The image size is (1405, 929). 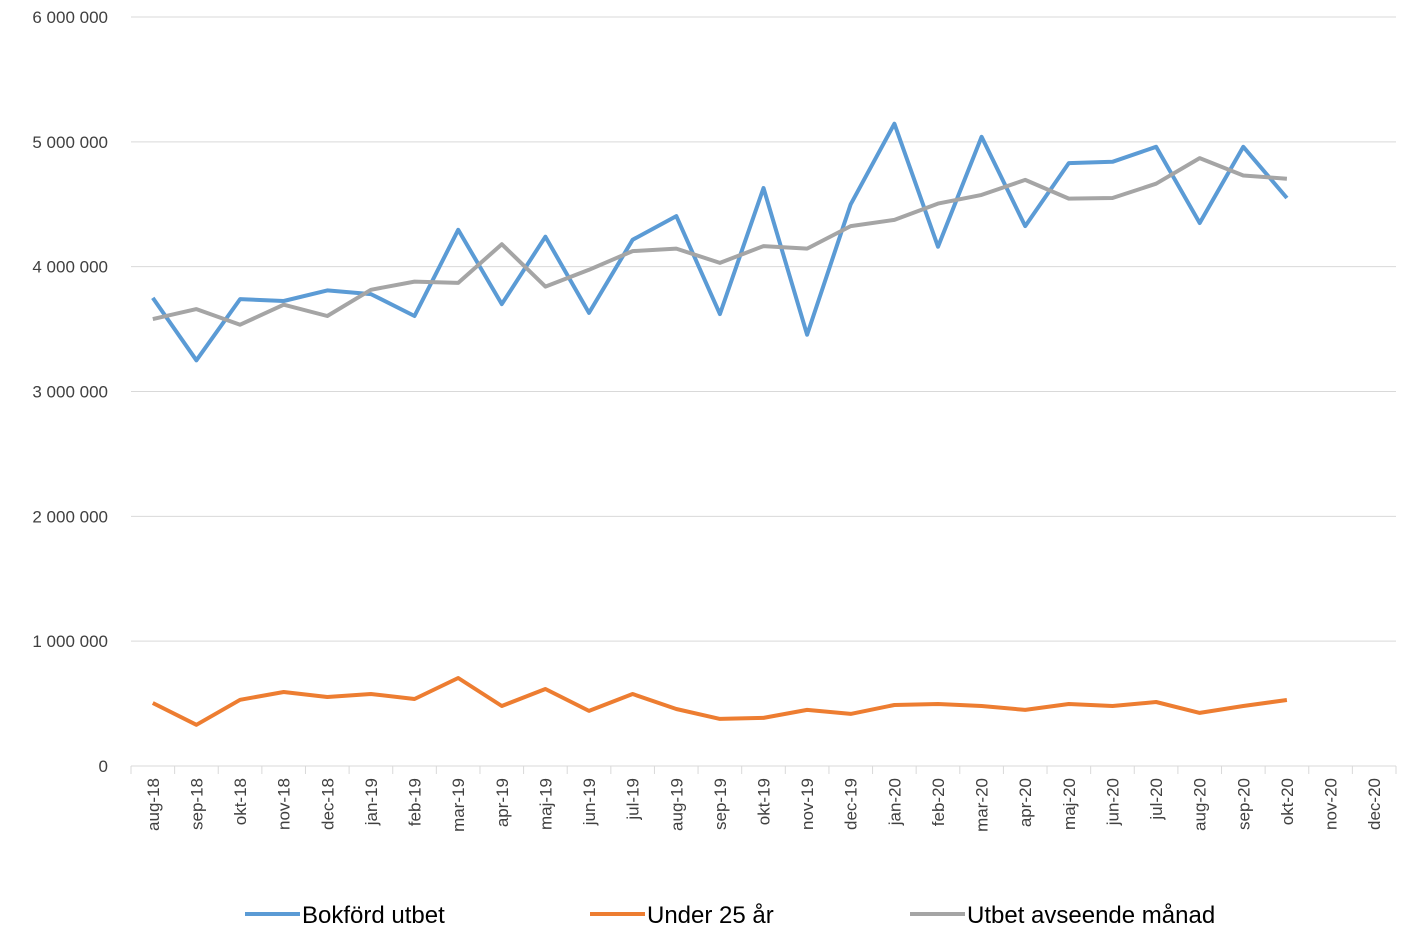 I want to click on y-tick-label: 4 000 000, so click(x=70, y=267).